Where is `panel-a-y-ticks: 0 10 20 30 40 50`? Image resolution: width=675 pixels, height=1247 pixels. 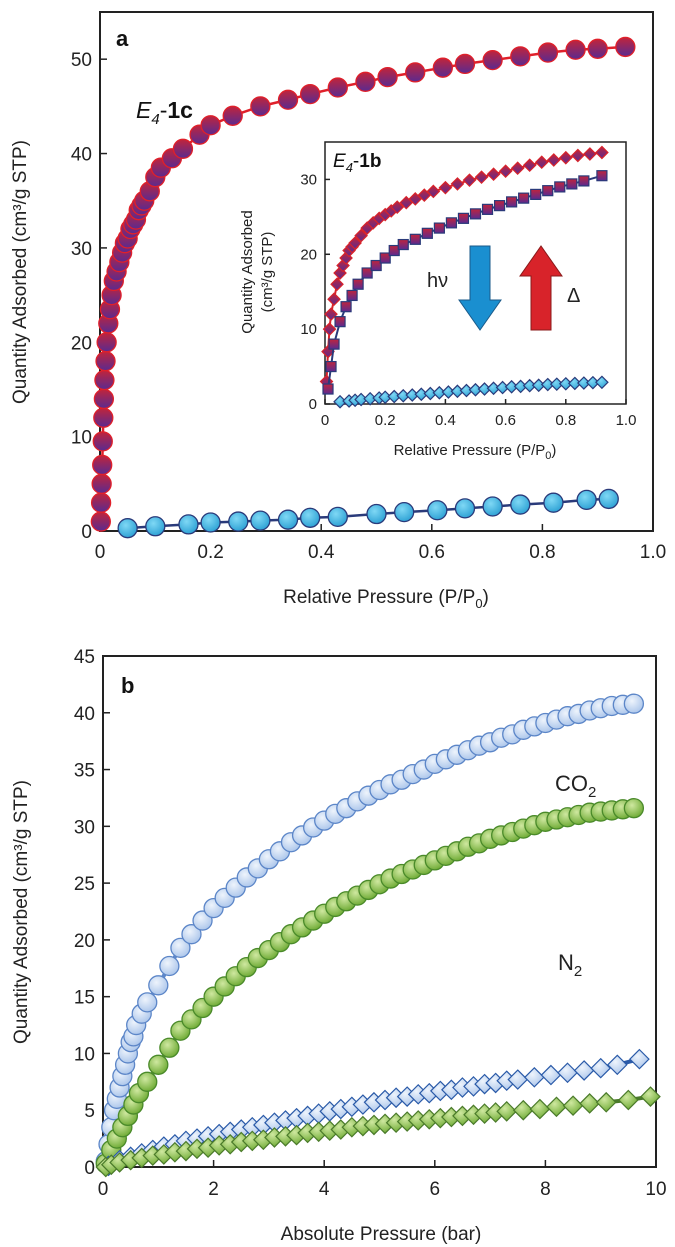
panel-a-y-ticks: 0 10 20 30 40 50 is located at coordinates (89, 296).